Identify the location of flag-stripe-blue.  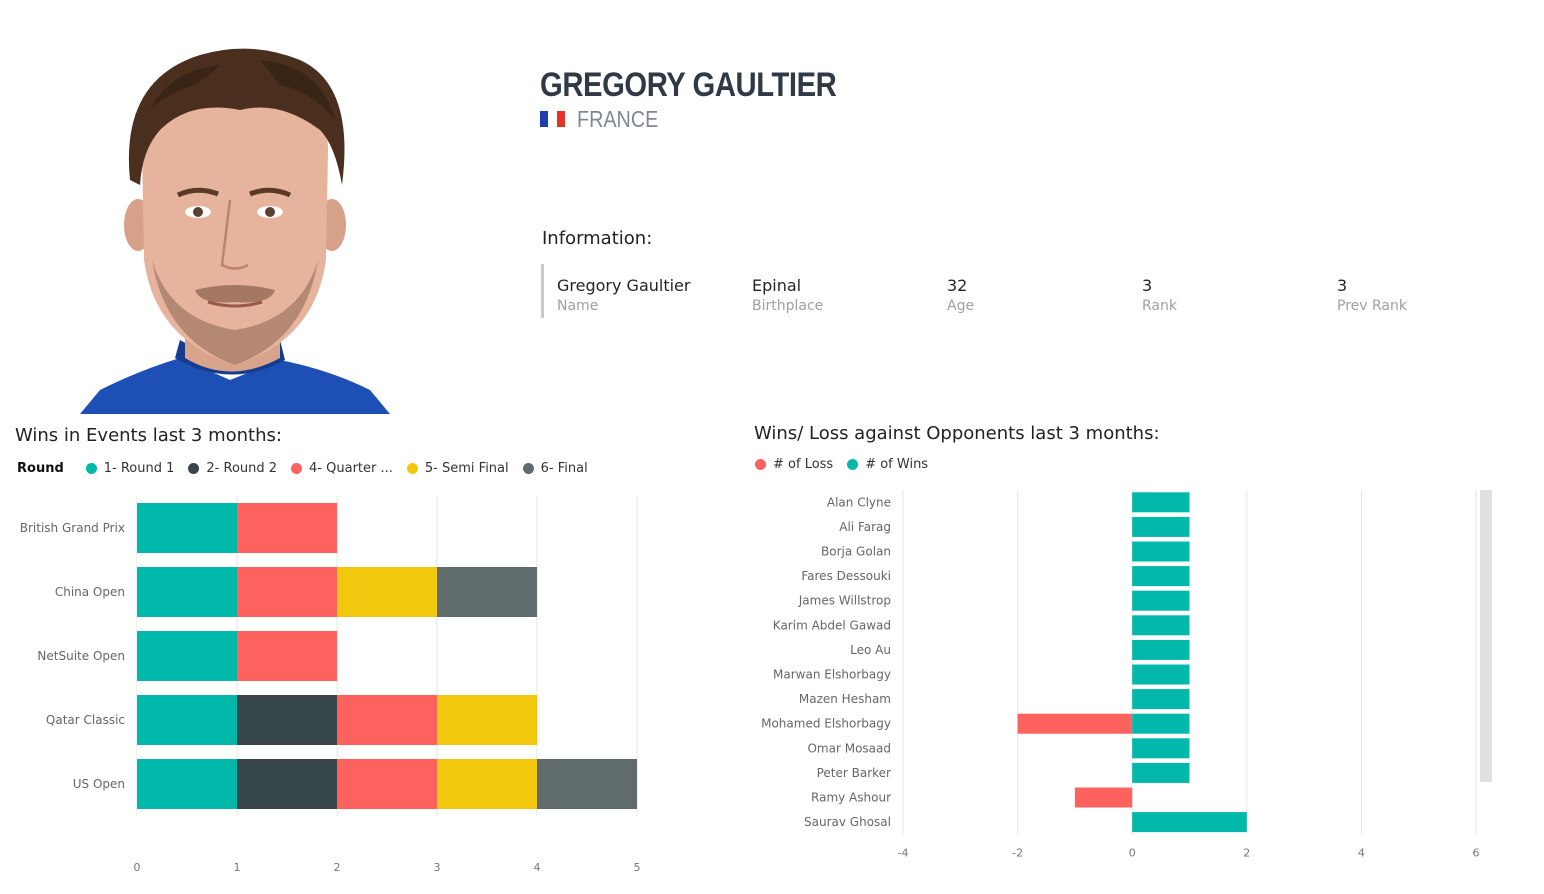
(544, 119).